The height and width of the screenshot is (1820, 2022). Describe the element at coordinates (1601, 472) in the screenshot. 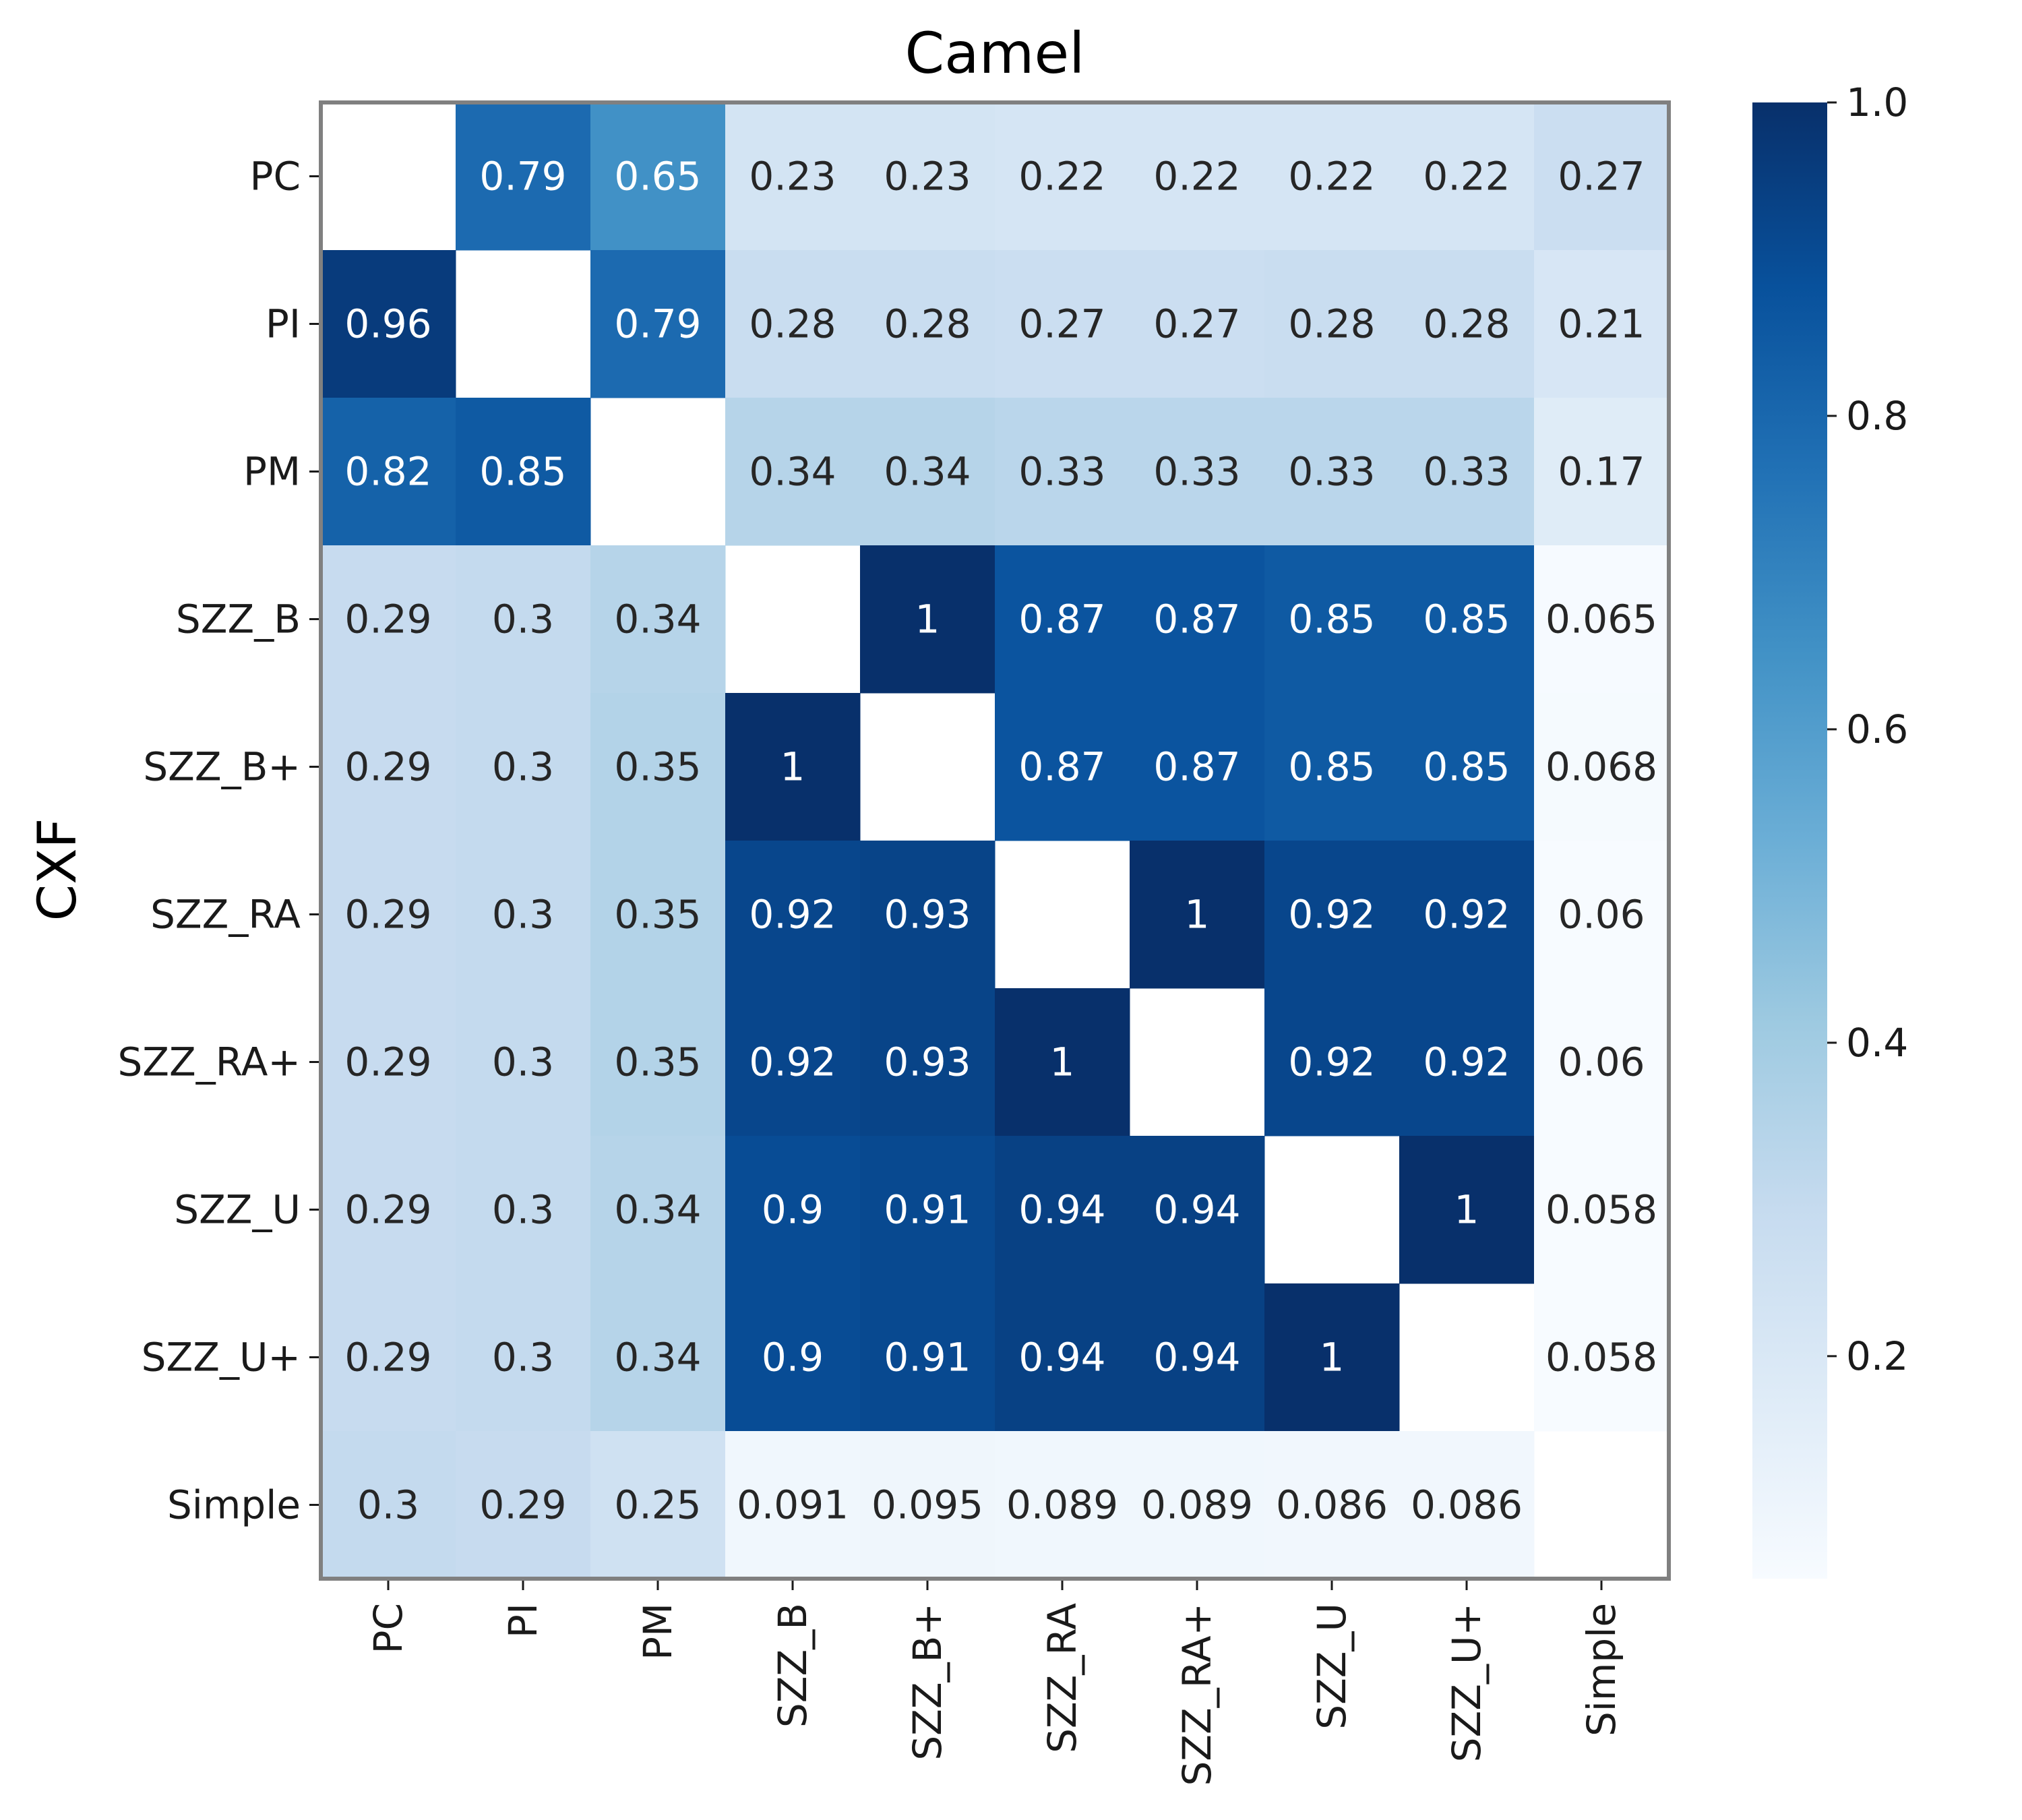

I see `cell-value-label: 0.17` at that location.